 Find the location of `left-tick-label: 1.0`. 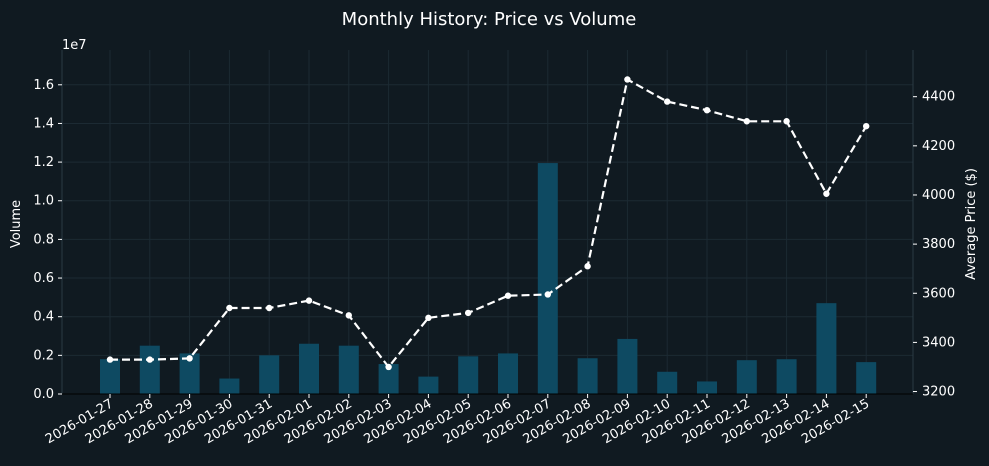

left-tick-label: 1.0 is located at coordinates (43, 201).